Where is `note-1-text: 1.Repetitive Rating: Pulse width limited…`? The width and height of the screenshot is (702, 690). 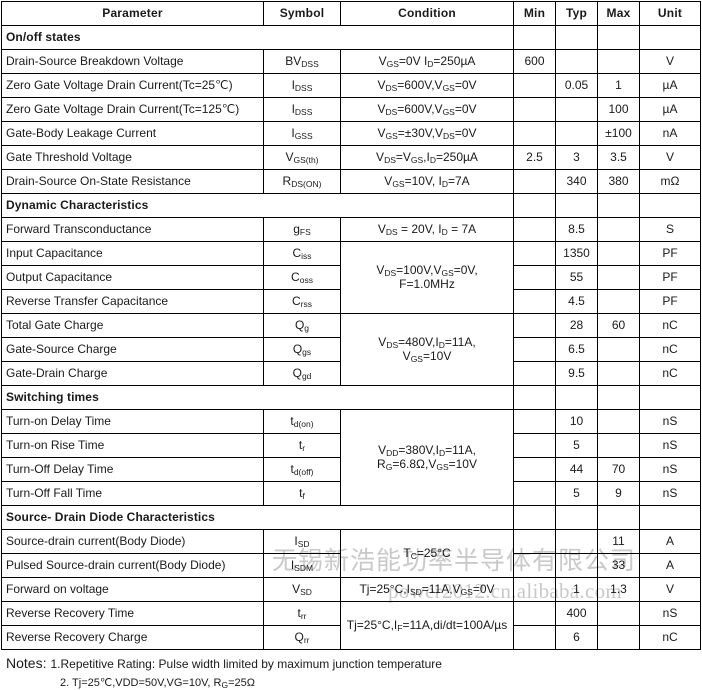 note-1-text: 1.Repetitive Rating: Pulse width limited… is located at coordinates (246, 664).